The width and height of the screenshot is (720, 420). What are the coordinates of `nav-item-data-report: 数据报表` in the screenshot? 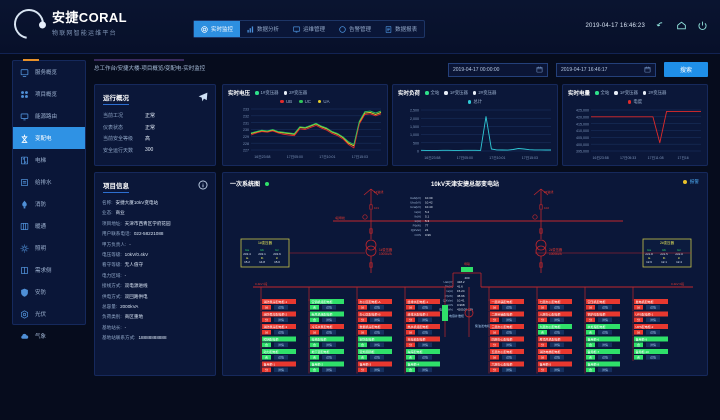 It's located at (401, 29).